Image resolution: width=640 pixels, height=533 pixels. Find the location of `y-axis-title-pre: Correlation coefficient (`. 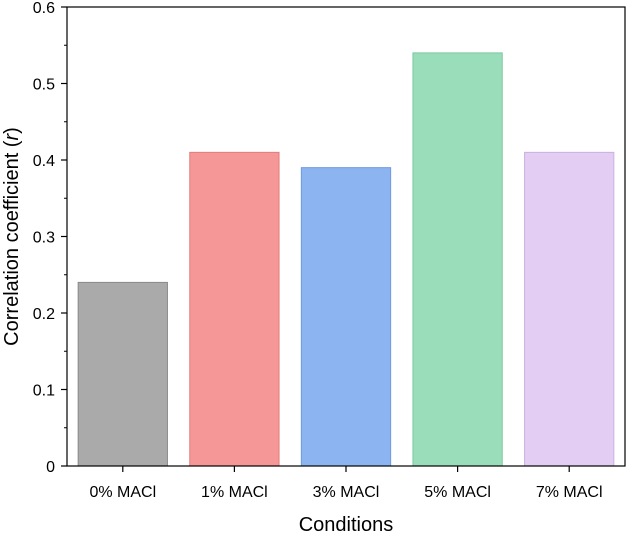

y-axis-title-pre: Correlation coefficient ( is located at coordinates (12, 243).